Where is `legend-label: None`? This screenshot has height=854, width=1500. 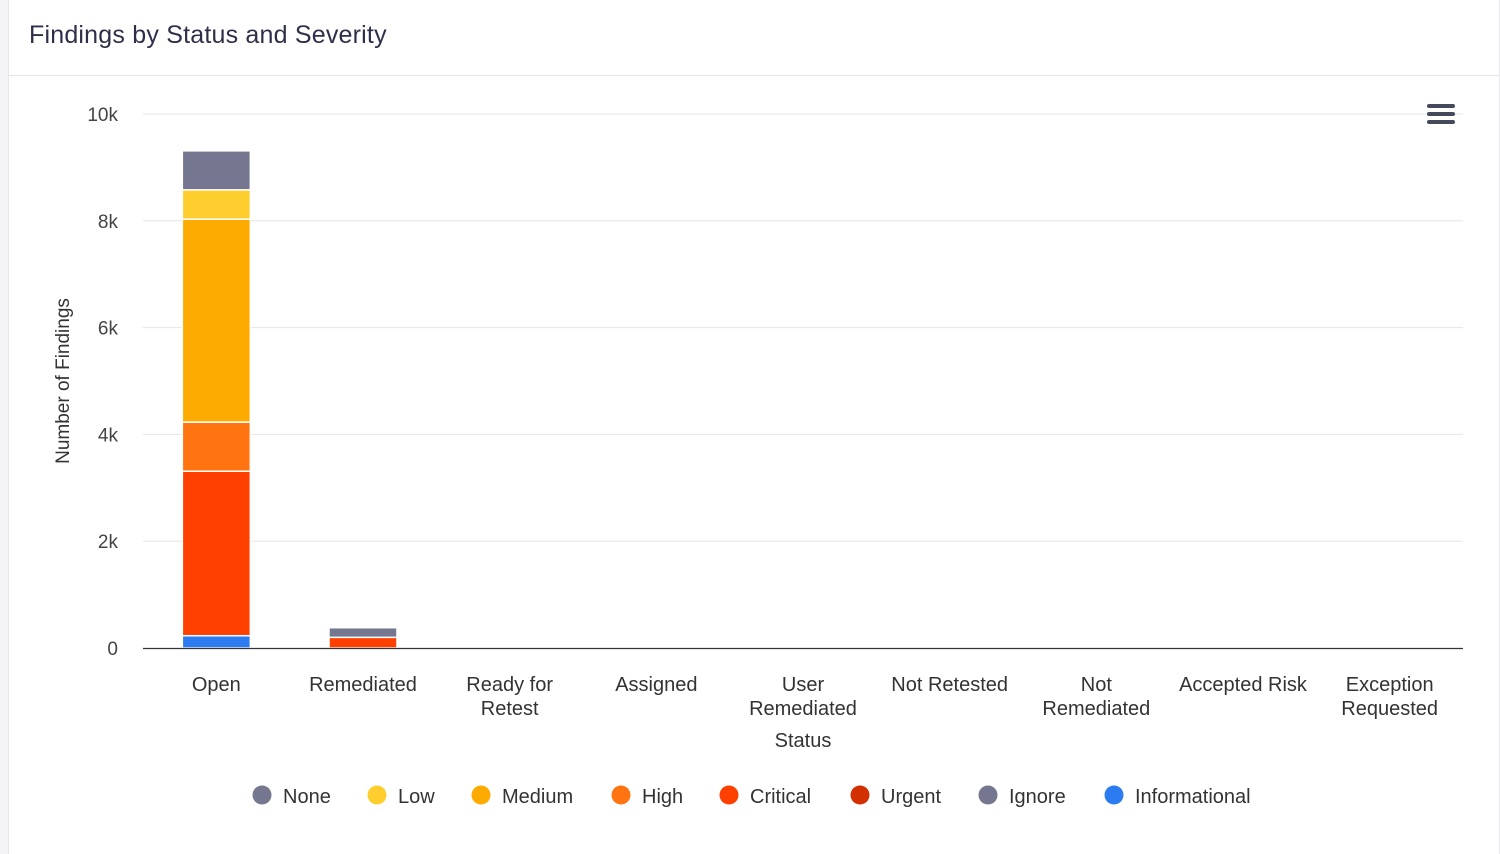 legend-label: None is located at coordinates (307, 797).